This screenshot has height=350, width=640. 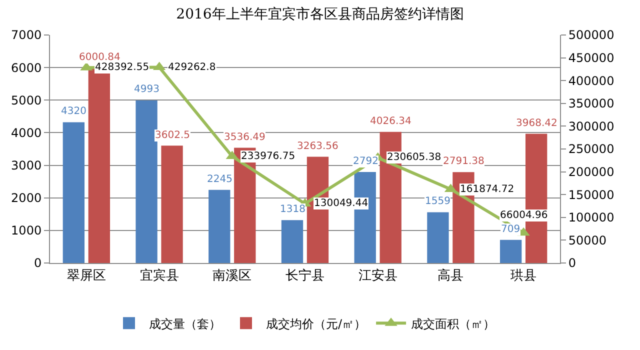 What do you see at coordinates (591, 149) in the screenshot?
I see `y2-tick-label: 250000` at bounding box center [591, 149].